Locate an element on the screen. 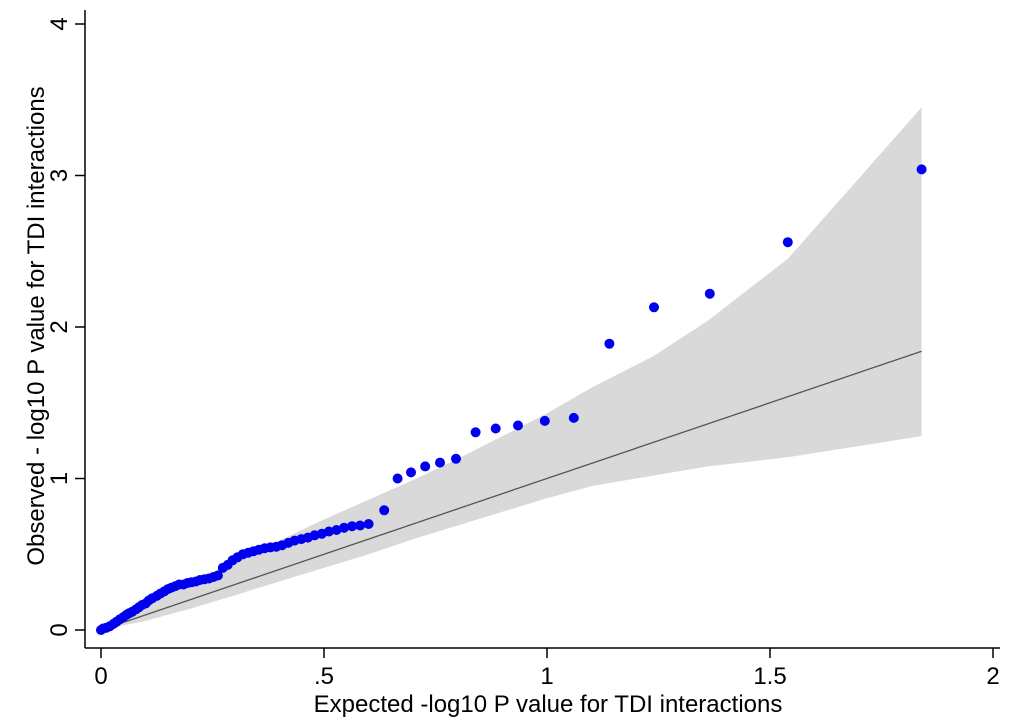 The height and width of the screenshot is (724, 1010). y-tick-label: 2 is located at coordinates (59, 326).